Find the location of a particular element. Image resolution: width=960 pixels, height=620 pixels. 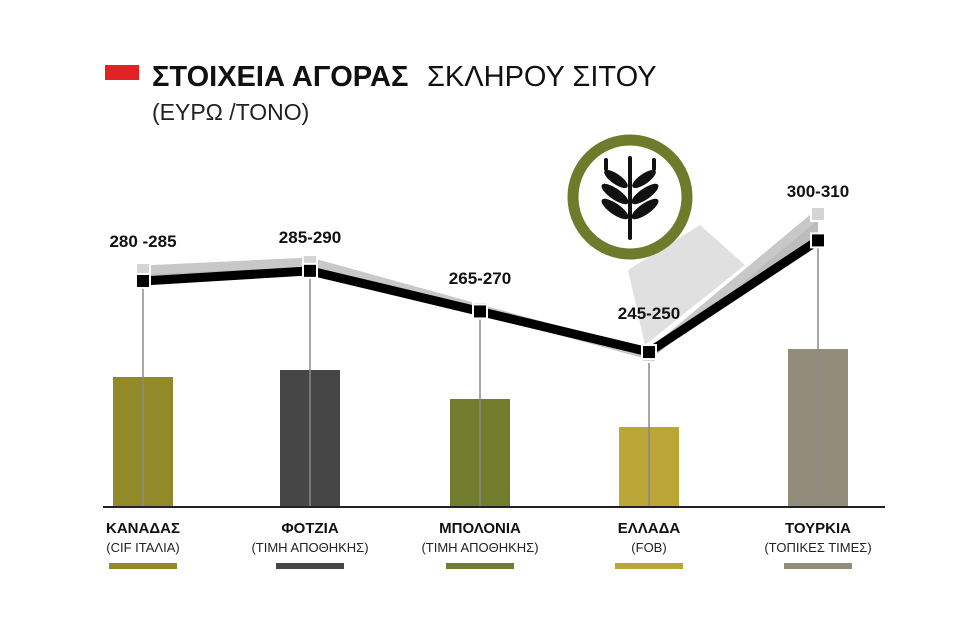

category-label-3: ΜΠΟΛΟΝΙΑ is located at coordinates (480, 528).